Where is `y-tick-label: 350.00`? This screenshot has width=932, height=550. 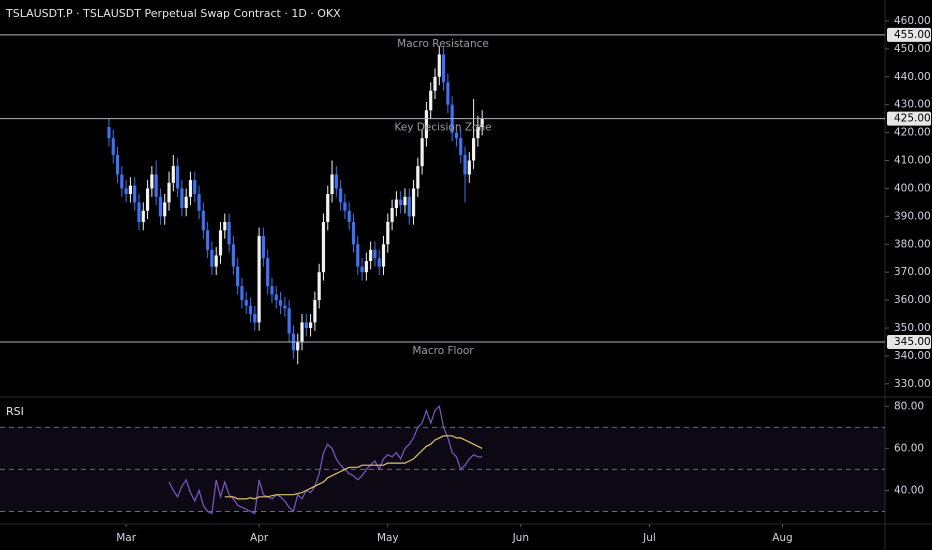 y-tick-label: 350.00 is located at coordinates (912, 328).